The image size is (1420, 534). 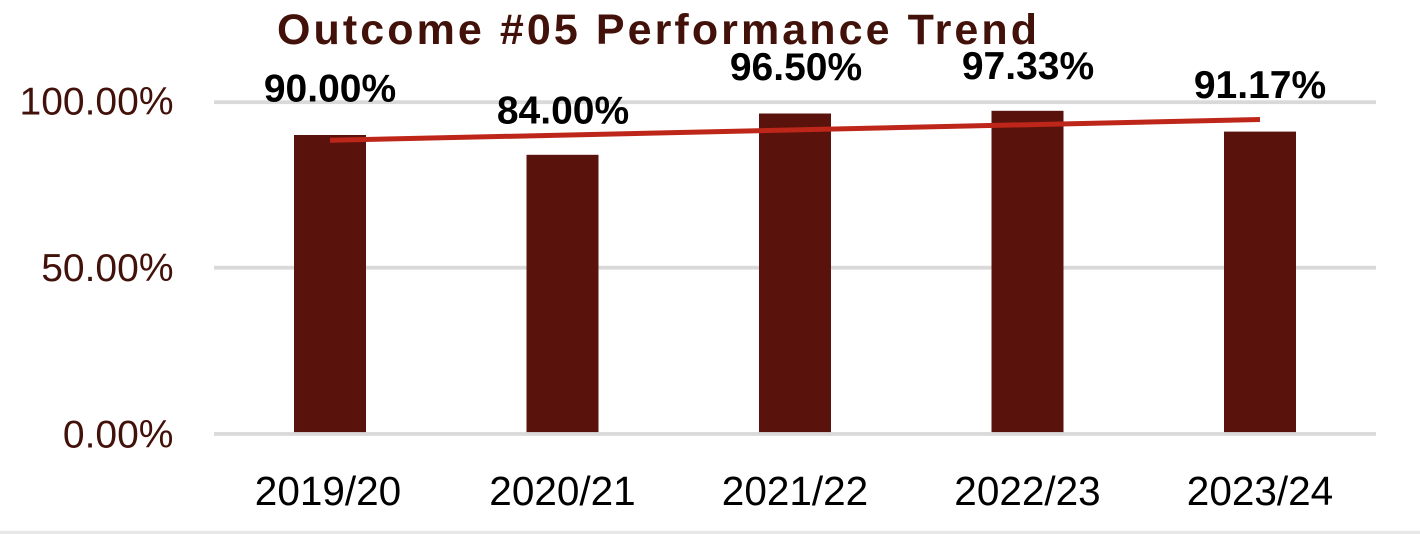 What do you see at coordinates (795, 491) in the screenshot?
I see `svg-text: 2021/22` at bounding box center [795, 491].